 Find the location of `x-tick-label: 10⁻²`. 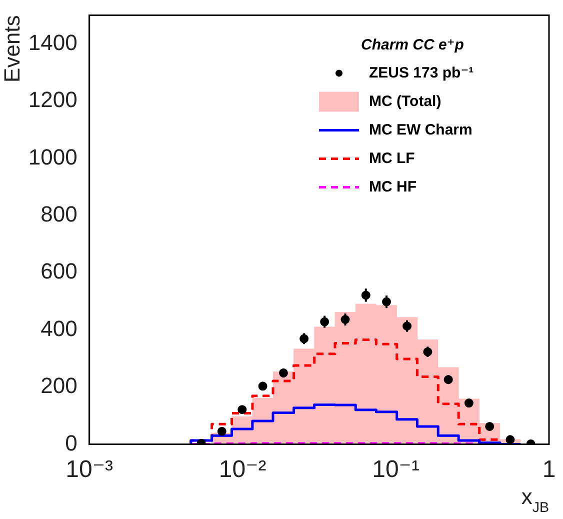

x-tick-label: 10⁻² is located at coordinates (242, 470).